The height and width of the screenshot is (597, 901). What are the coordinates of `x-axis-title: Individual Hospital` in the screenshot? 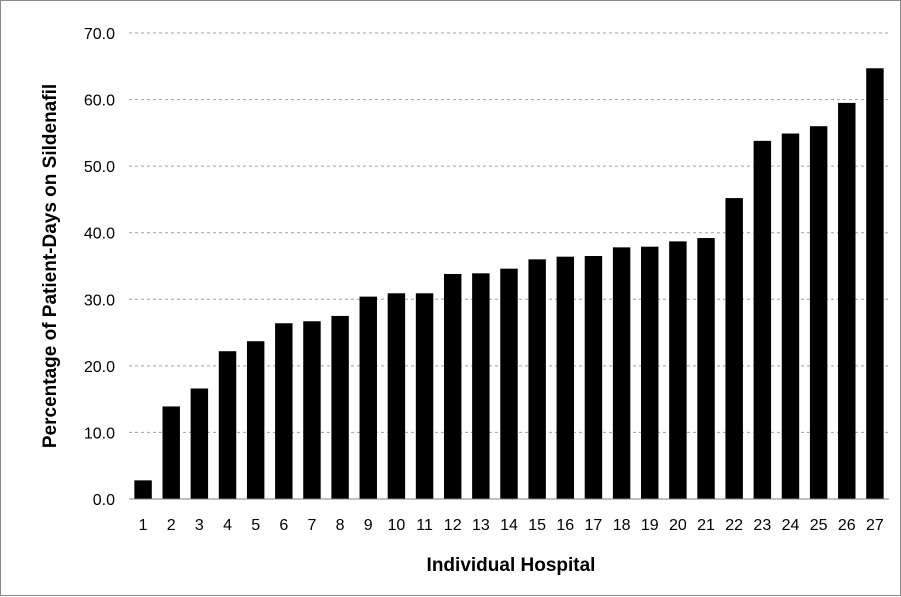 It's located at (511, 565).